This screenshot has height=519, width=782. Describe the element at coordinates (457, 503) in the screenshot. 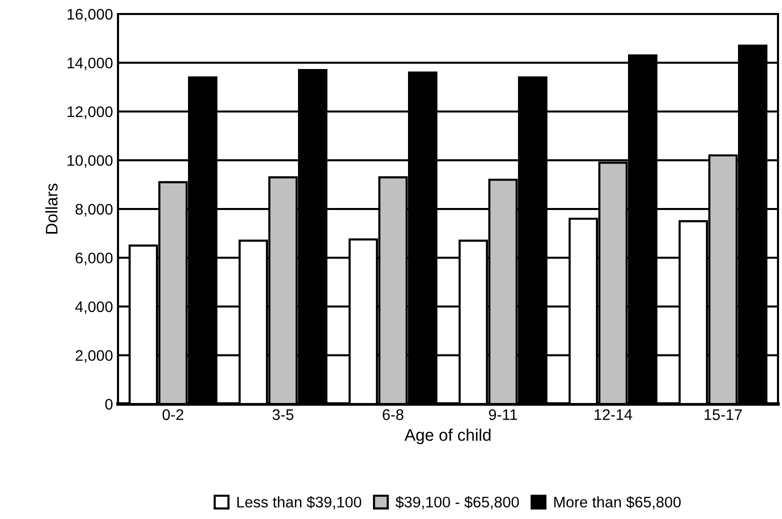

I see `legend-label: $39,100 - $65,800` at that location.